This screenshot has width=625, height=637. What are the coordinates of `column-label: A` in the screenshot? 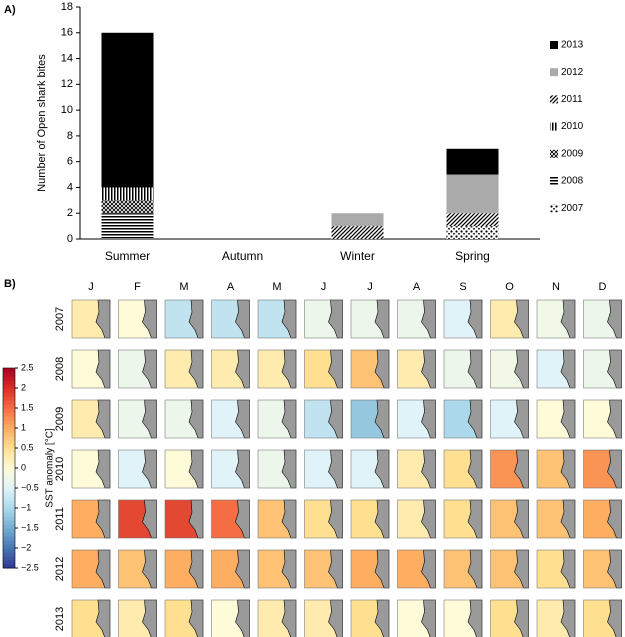 It's located at (417, 287).